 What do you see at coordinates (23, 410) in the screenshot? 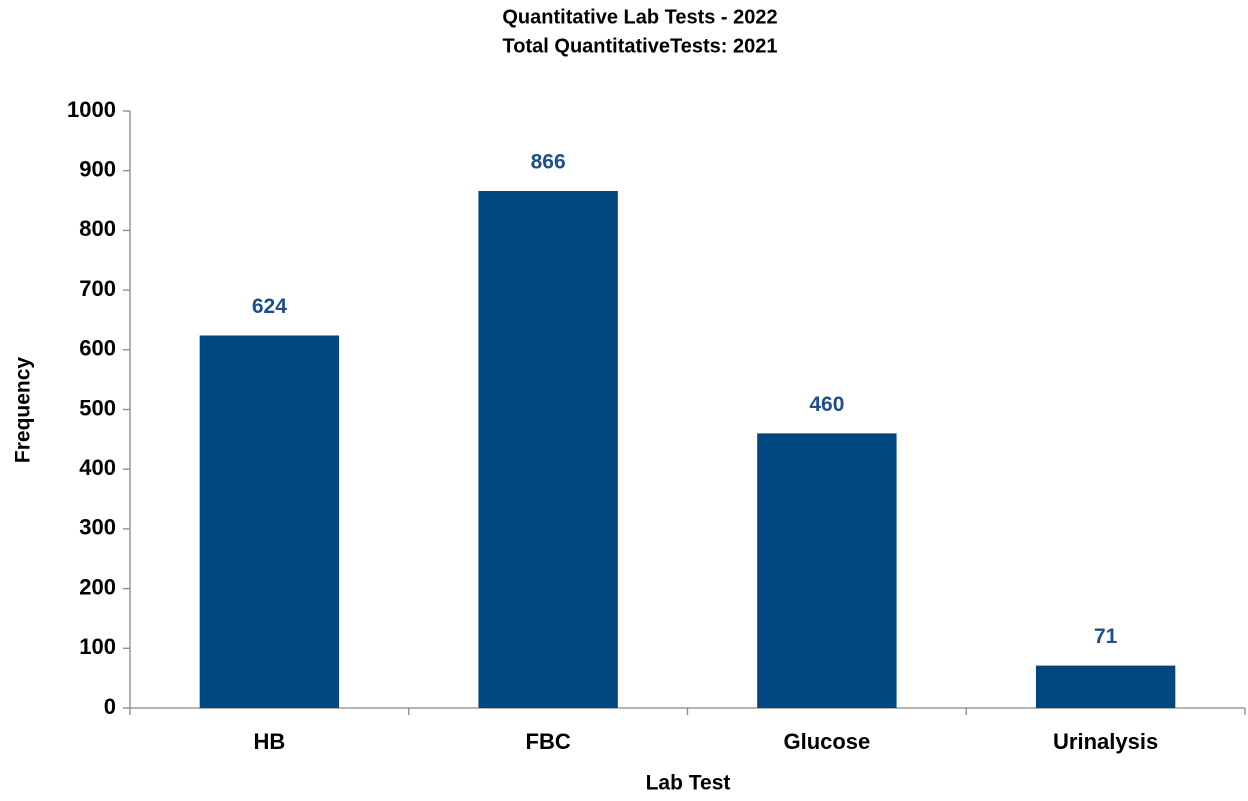
I see `y-axis-title: Frequency` at bounding box center [23, 410].